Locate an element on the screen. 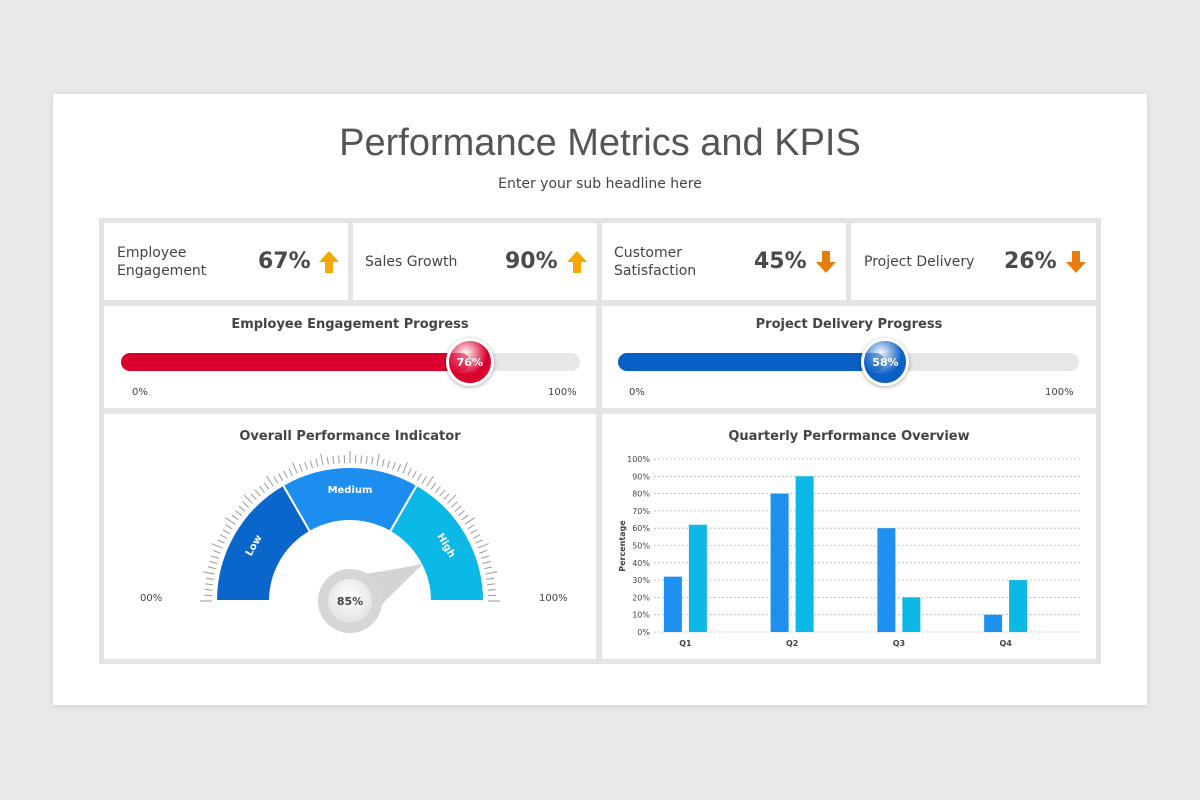  x-tick-label: Q4 is located at coordinates (1005, 643).